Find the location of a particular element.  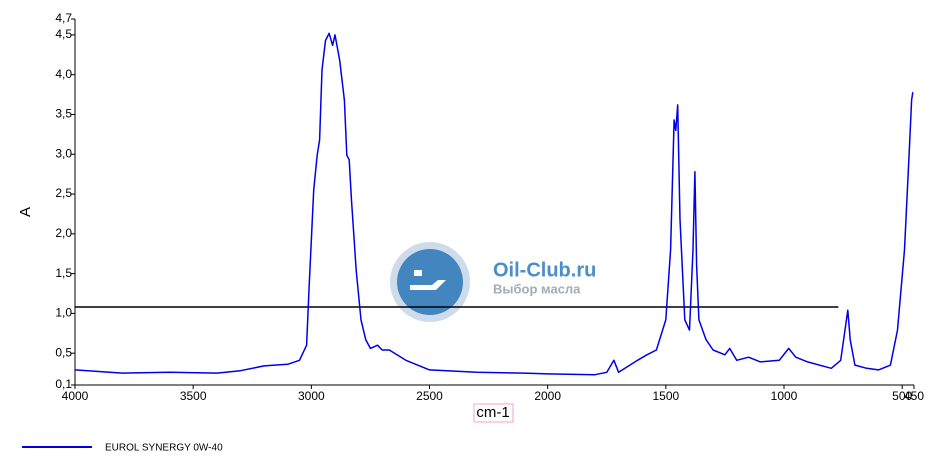

x-tick-label: 500 is located at coordinates (902, 396).